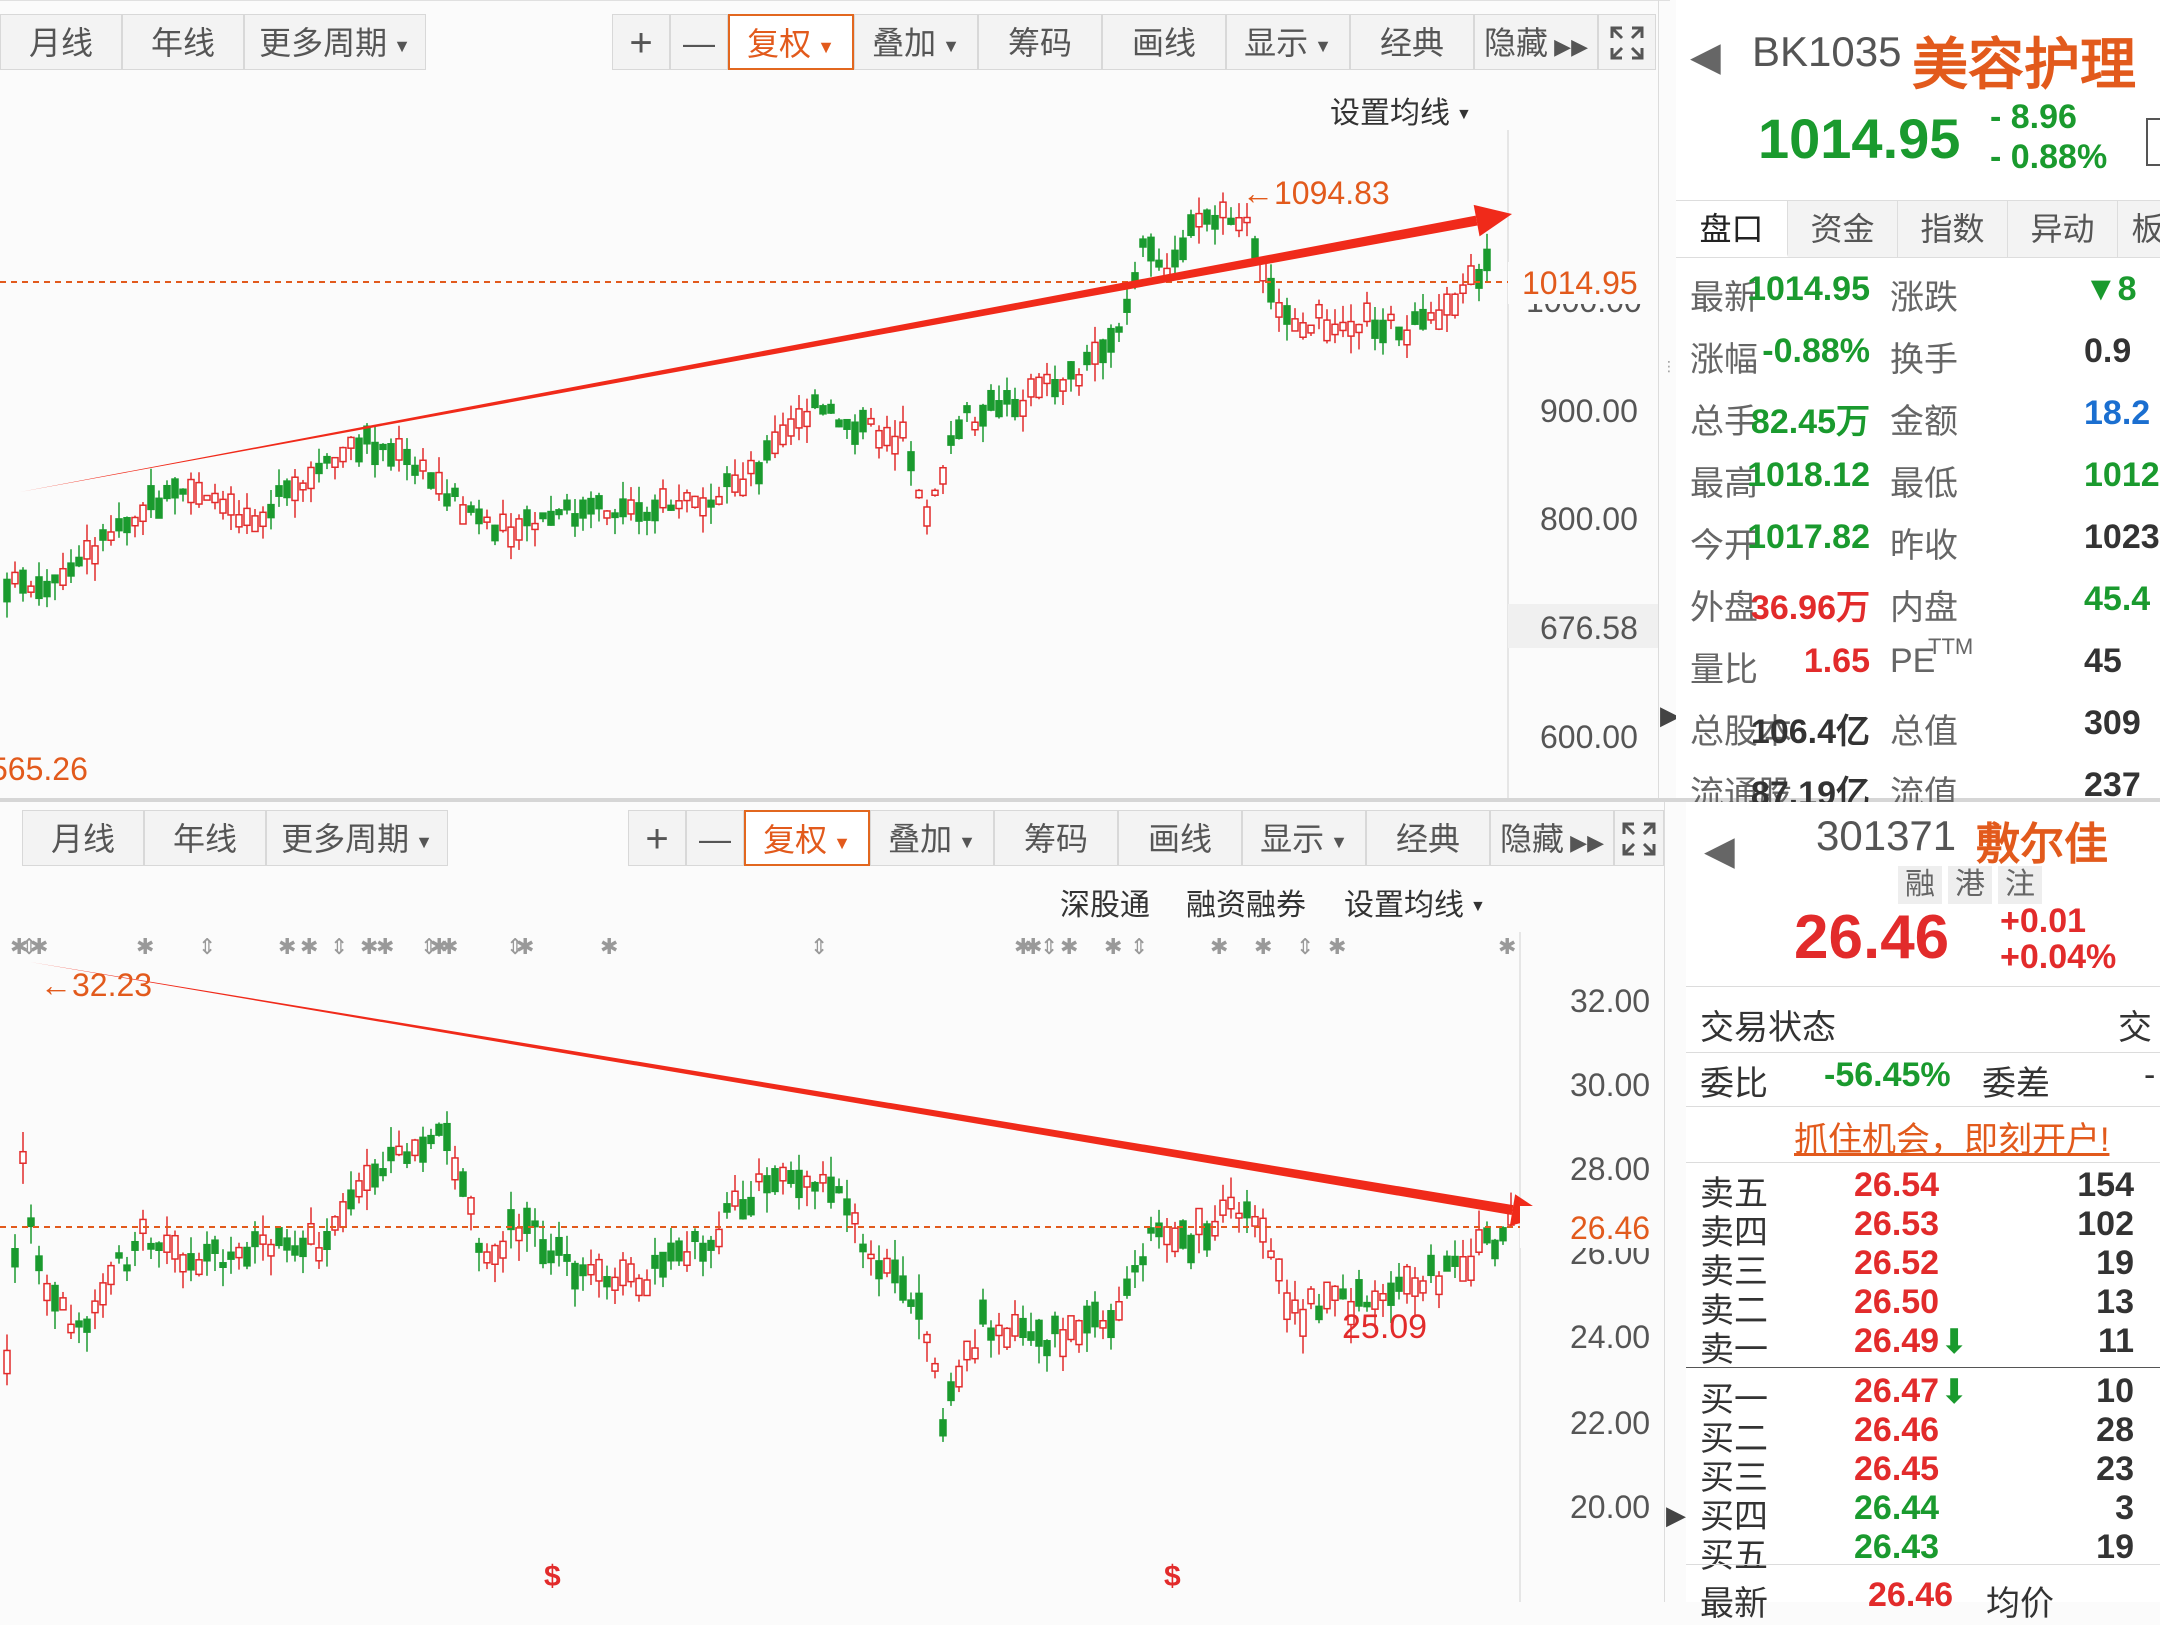  What do you see at coordinates (1924, 484) in the screenshot?
I see `stat-label: 最低` at bounding box center [1924, 484].